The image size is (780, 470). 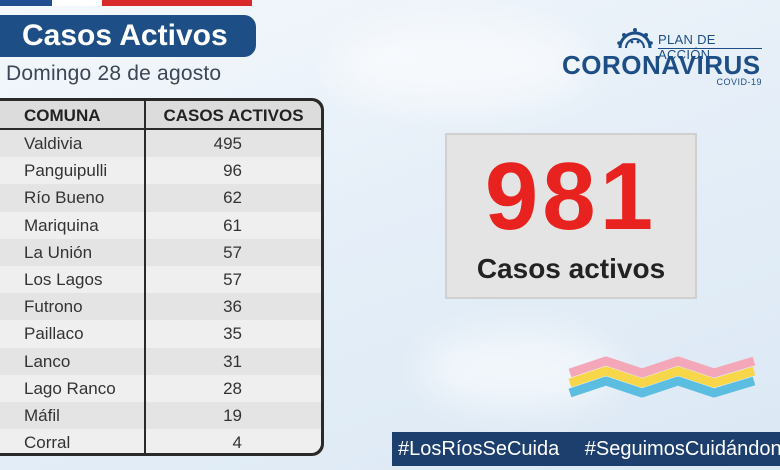 I want to click on table-row: Corral 4, so click(x=160, y=441).